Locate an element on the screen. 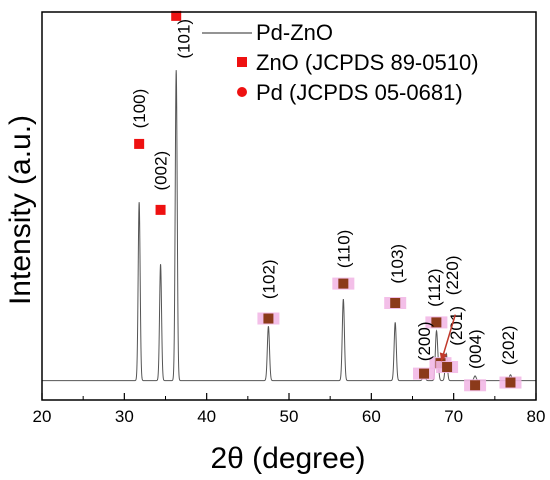 The width and height of the screenshot is (550, 480). peak-label: (100) is located at coordinates (139, 109).